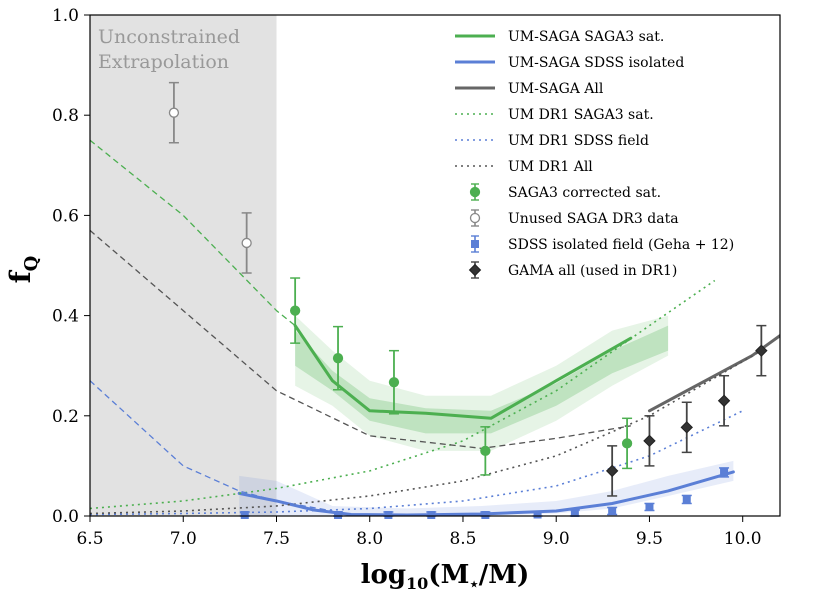 This screenshot has height=594, width=827. Describe the element at coordinates (169, 49) in the screenshot. I see `shaded-region-label: Unconstrained Extrapolation` at that location.